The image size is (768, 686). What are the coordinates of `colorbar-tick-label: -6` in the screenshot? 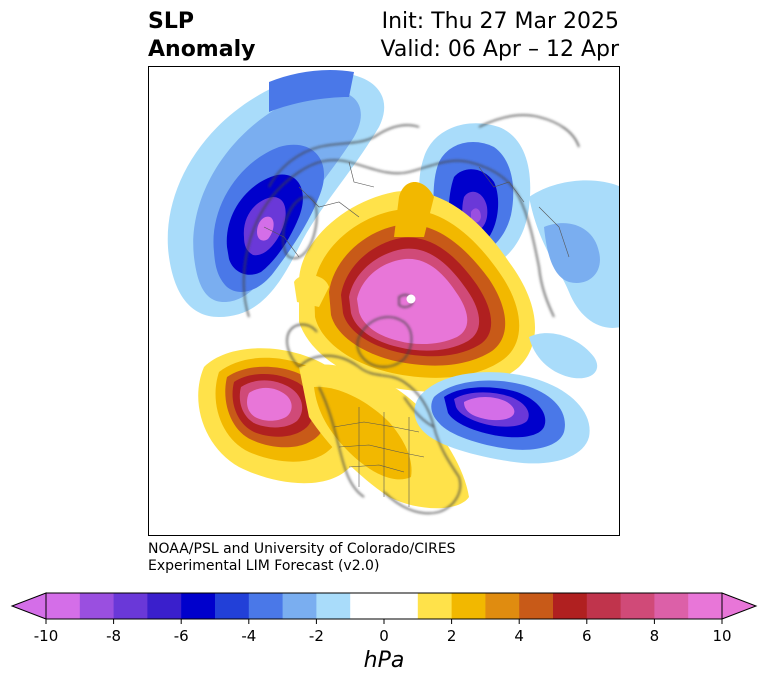 It's located at (181, 636).